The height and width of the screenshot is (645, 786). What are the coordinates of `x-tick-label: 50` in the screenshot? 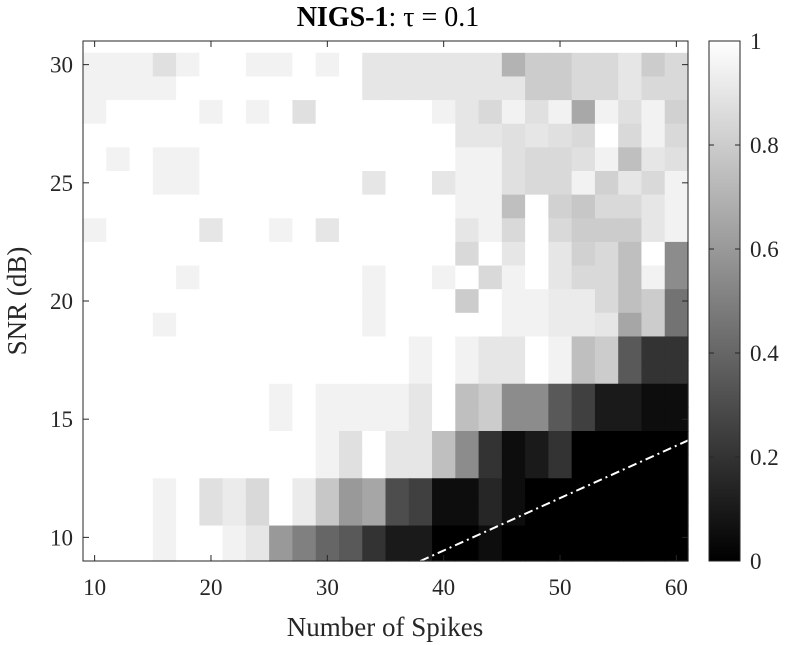 It's located at (560, 587).